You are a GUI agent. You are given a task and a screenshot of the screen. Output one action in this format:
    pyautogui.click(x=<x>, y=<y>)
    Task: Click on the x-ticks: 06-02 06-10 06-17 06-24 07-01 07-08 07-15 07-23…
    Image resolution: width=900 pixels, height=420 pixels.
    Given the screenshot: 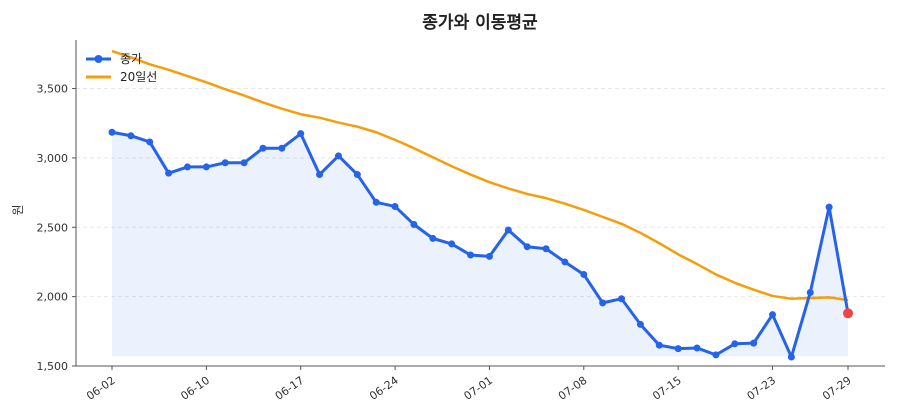 What is the action you would take?
    pyautogui.click(x=469, y=384)
    